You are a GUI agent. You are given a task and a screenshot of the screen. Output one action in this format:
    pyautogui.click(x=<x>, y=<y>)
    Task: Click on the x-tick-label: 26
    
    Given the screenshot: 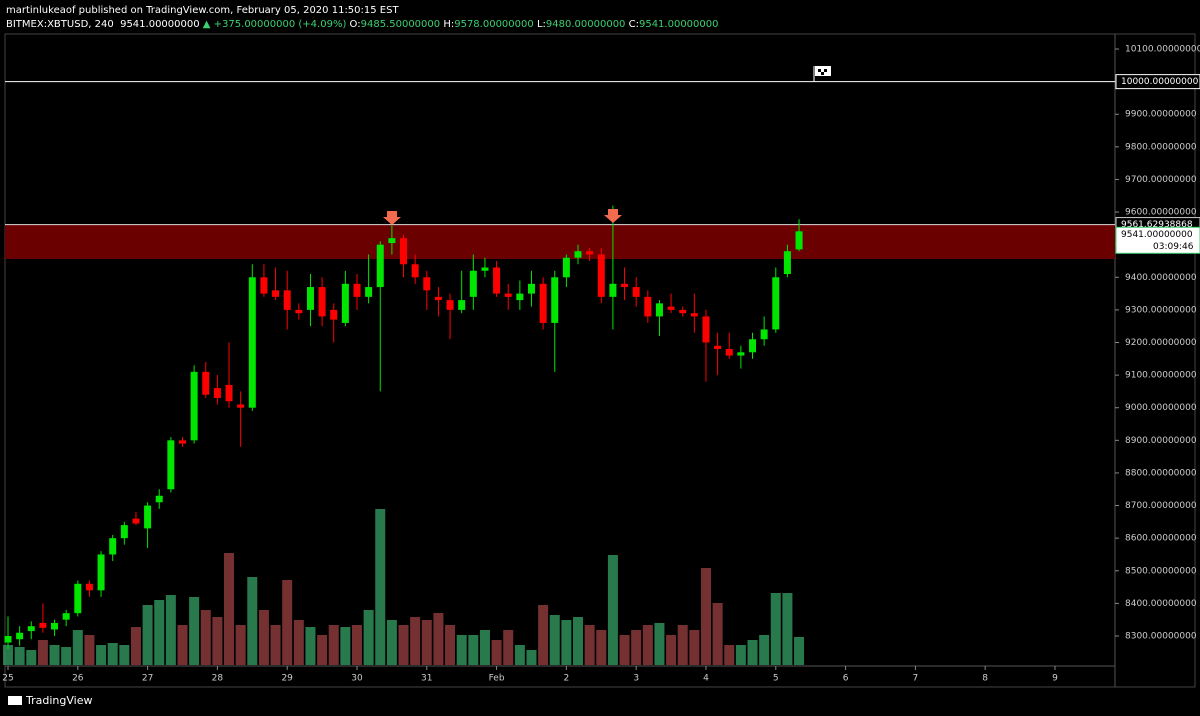 What is the action you would take?
    pyautogui.click(x=78, y=679)
    